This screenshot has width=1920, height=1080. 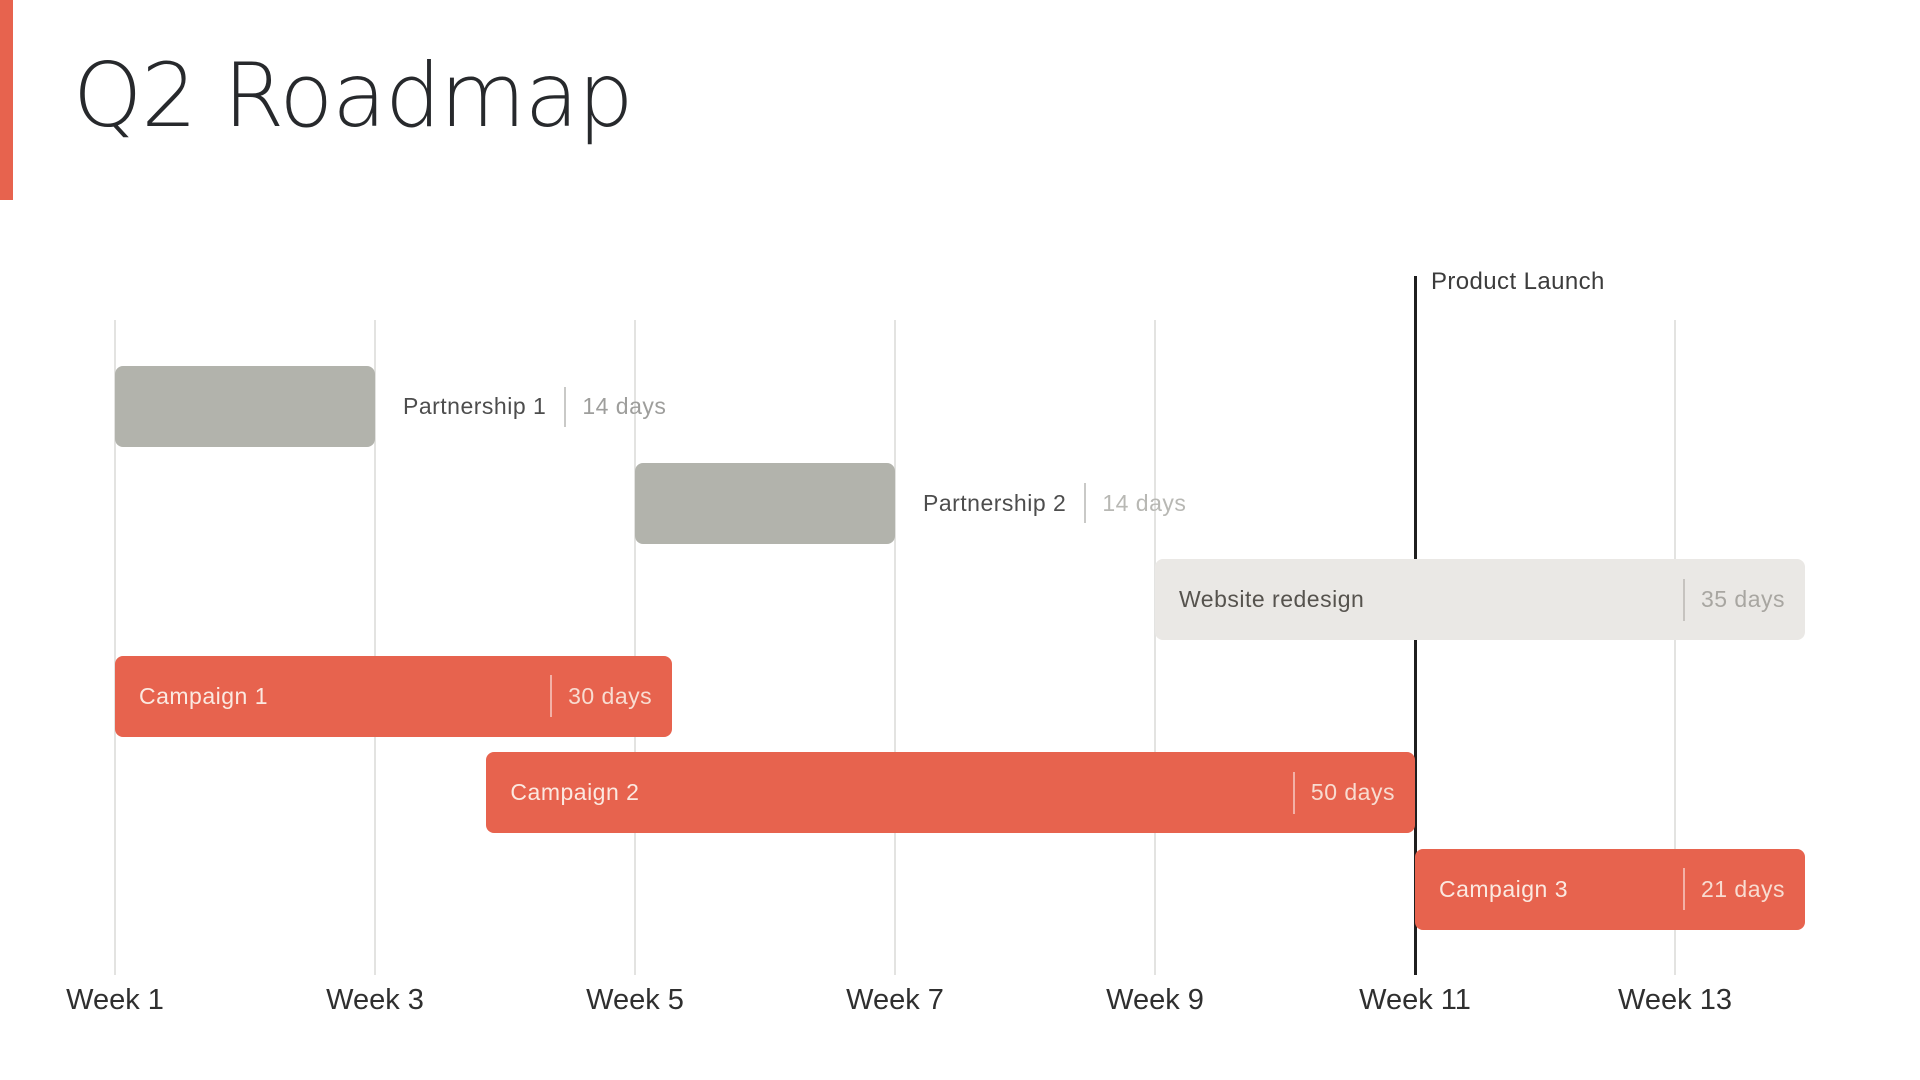 What do you see at coordinates (1742, 888) in the screenshot?
I see `task-duration: 21 days` at bounding box center [1742, 888].